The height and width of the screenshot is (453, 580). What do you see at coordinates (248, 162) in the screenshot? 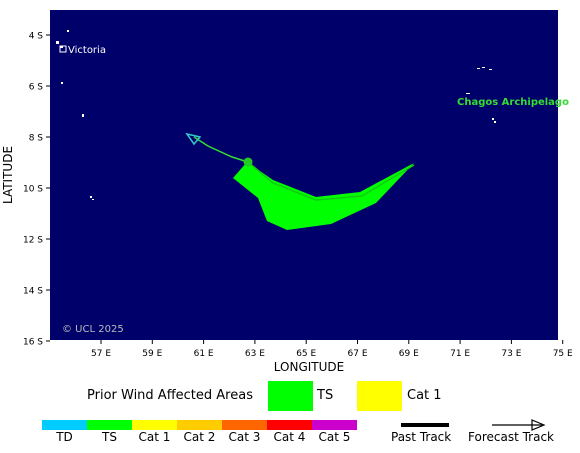
I see `current-position-marker` at bounding box center [248, 162].